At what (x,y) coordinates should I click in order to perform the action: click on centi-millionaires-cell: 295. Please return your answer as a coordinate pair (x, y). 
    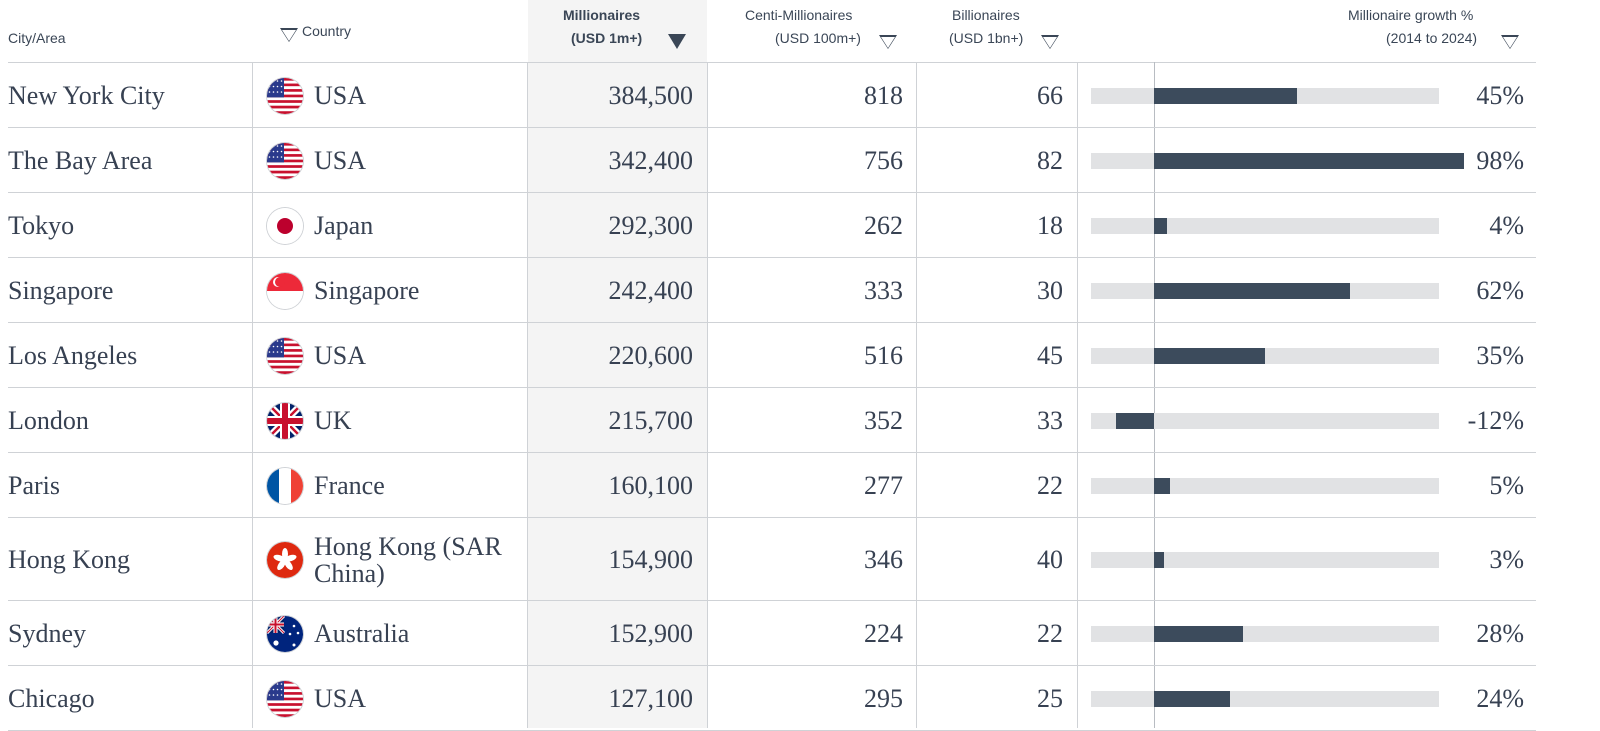
    Looking at the image, I should click on (883, 698).